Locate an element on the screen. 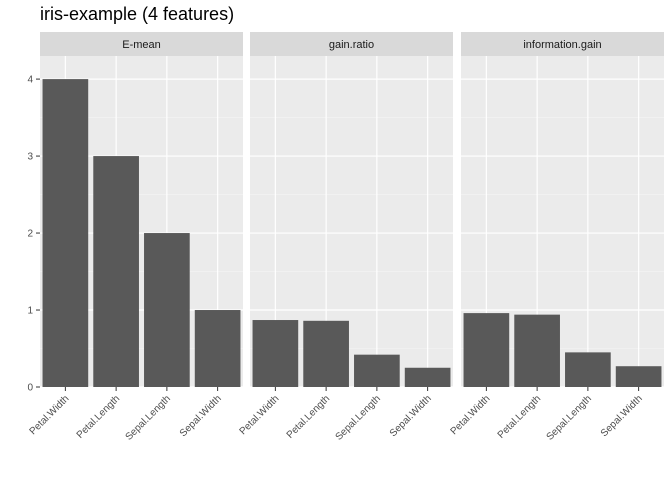 This screenshot has width=672, height=480. y-axis: 0 1 2 3 4 is located at coordinates (33, 234).